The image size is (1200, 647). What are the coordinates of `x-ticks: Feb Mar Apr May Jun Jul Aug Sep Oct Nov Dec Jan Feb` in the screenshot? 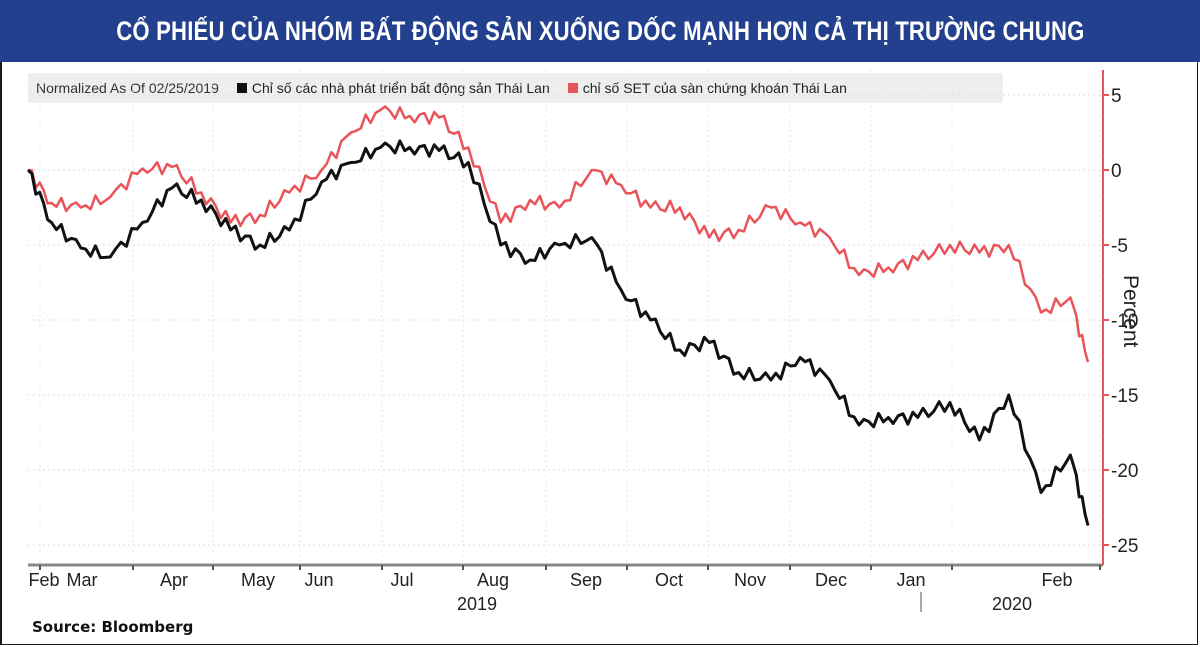 It's located at (564, 577).